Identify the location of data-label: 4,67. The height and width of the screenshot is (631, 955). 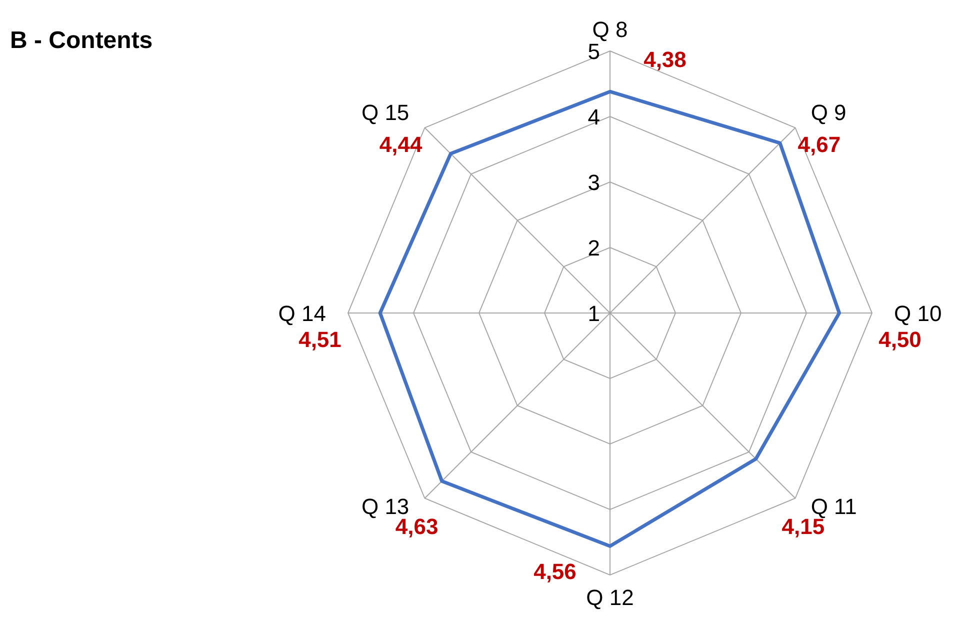
(819, 144).